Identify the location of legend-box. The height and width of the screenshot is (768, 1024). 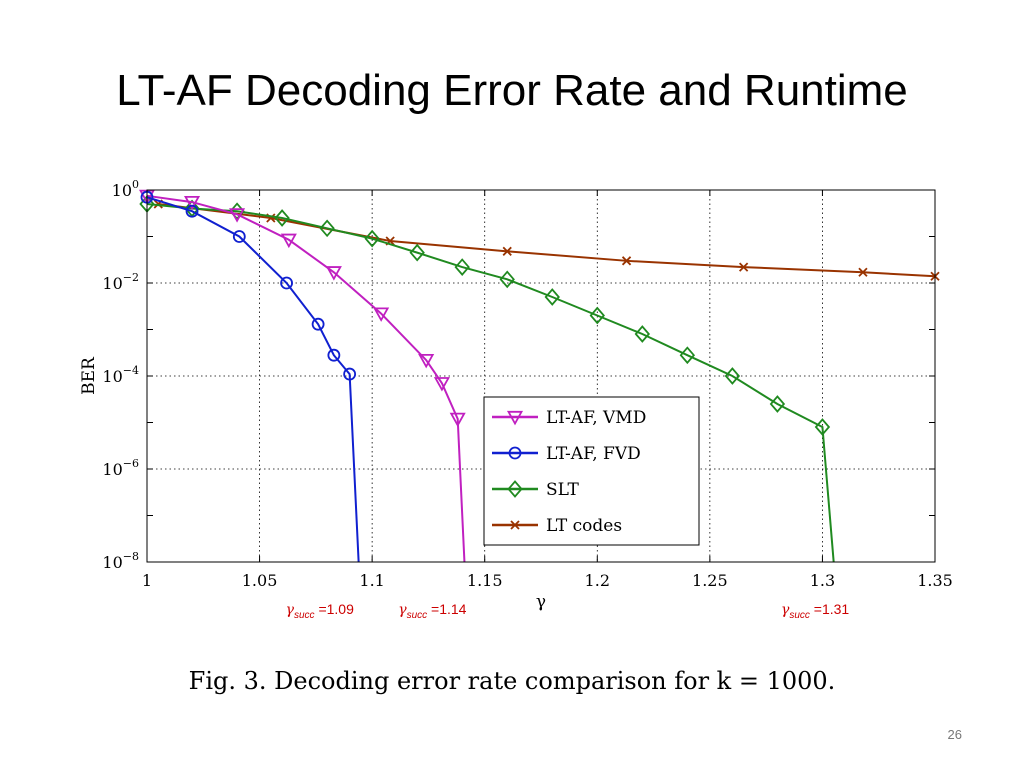
(591, 471).